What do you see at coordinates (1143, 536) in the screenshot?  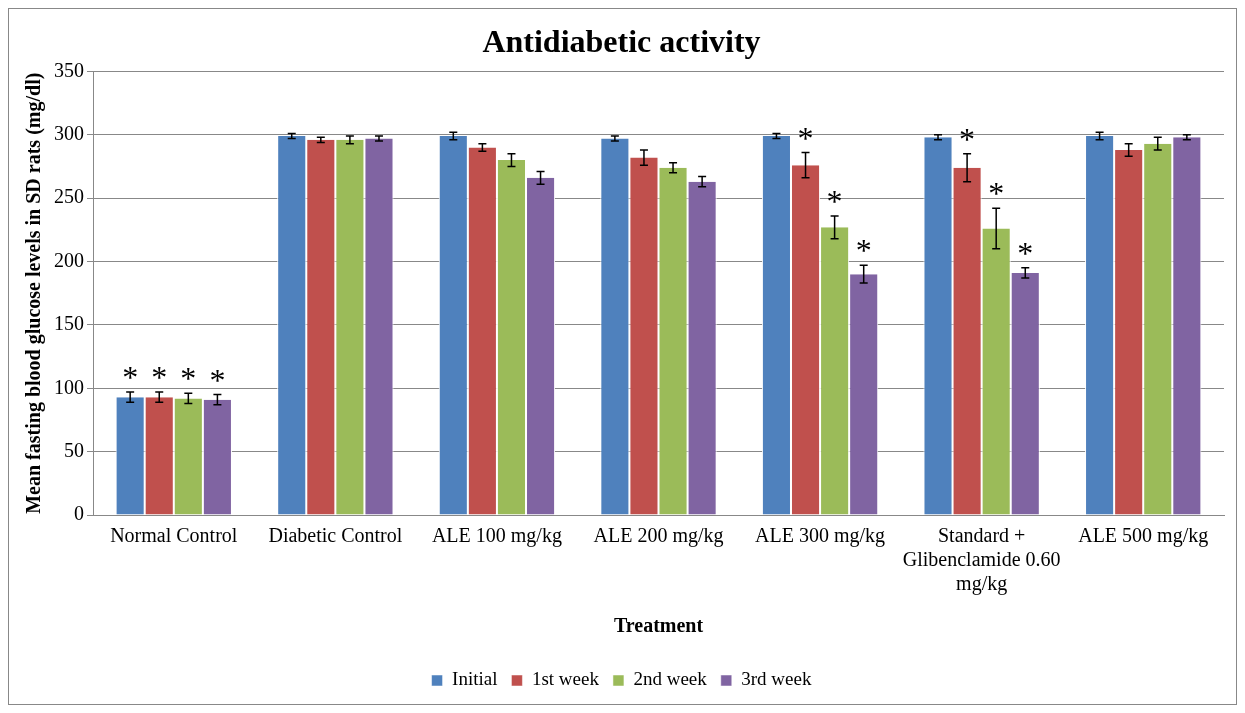 I see `x-tick-label: ALE 500 mg/kg` at bounding box center [1143, 536].